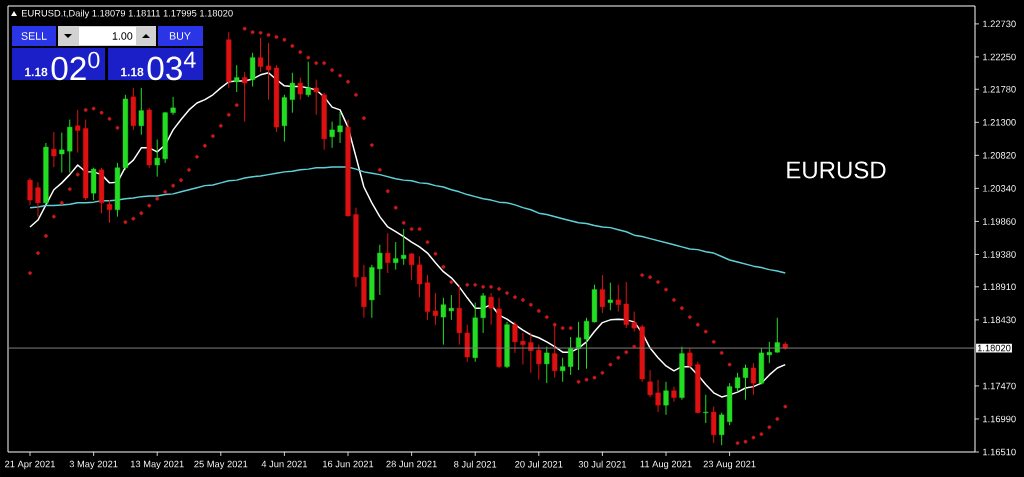 This screenshot has width=1024, height=477. Describe the element at coordinates (30, 465) in the screenshot. I see `x-tick-label: 21 Apr 2021` at that location.